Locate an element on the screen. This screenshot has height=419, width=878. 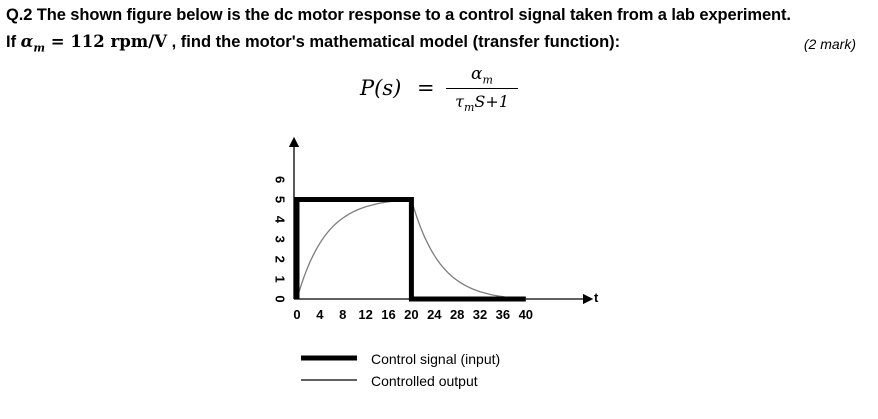
x-tick-label: 20 is located at coordinates (411, 314).